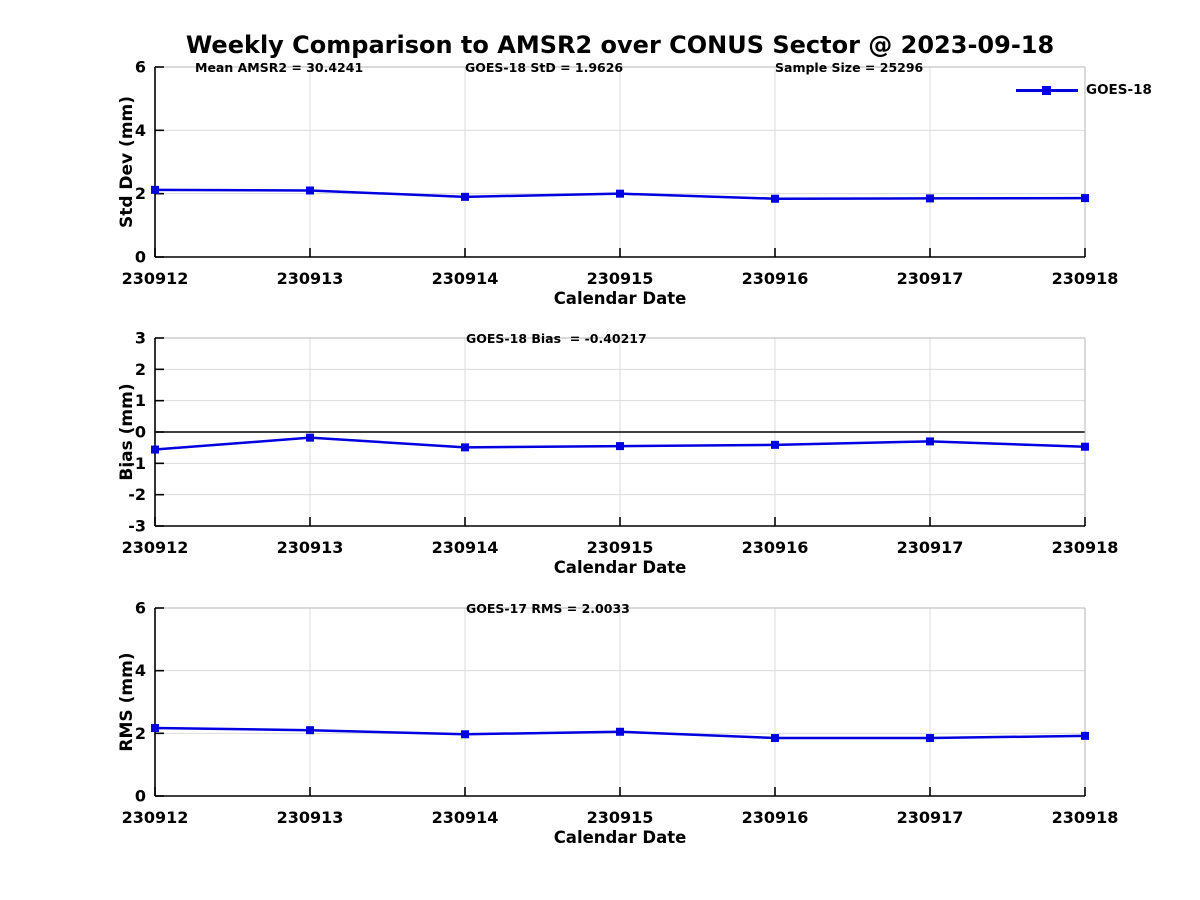  I want to click on y-axis-label: RMS (mm), so click(127, 701).